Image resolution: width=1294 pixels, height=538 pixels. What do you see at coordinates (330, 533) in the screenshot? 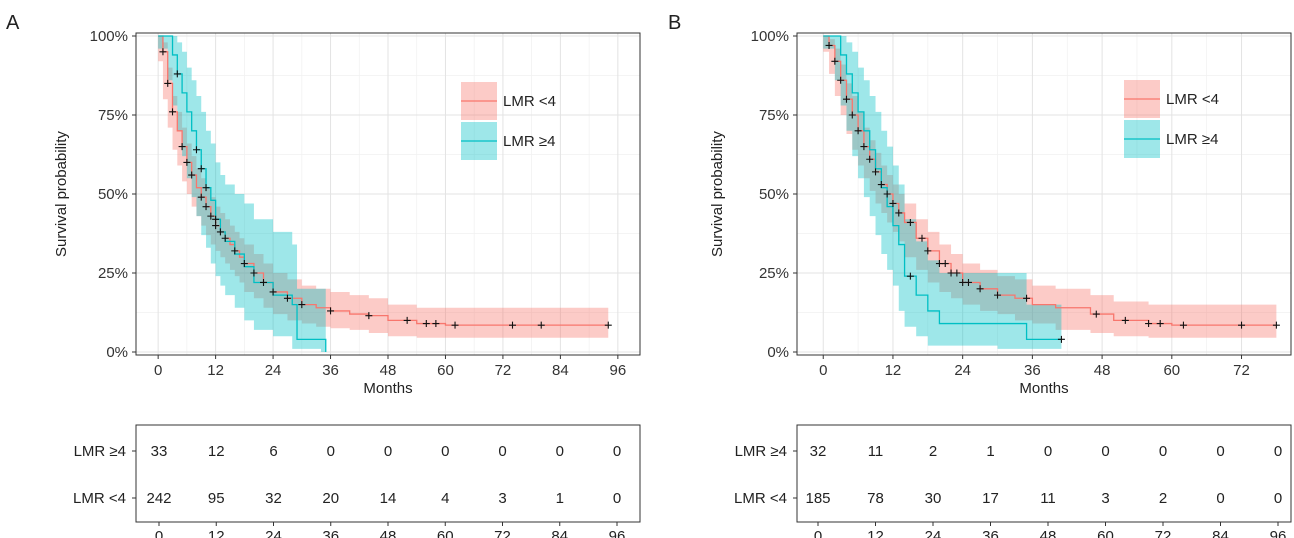
I see `risk-x-tick-label: 36` at bounding box center [330, 533].